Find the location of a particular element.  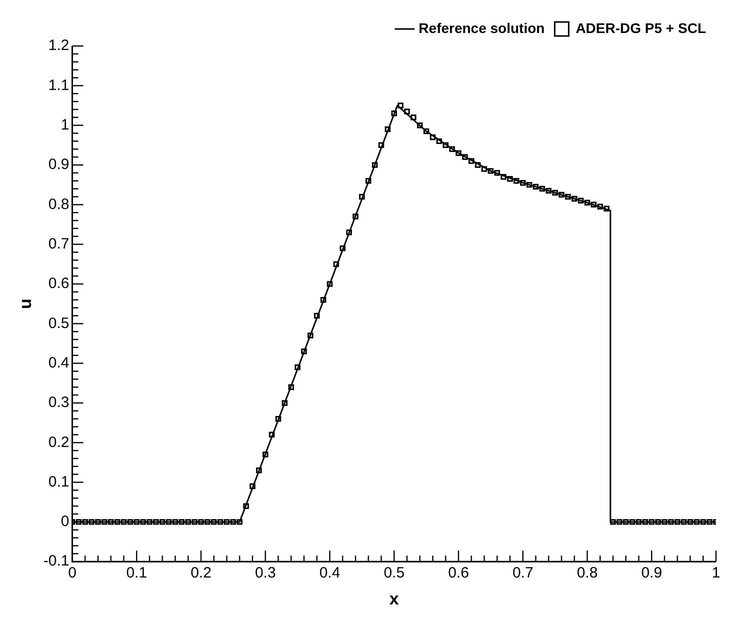

y-tick-label: 1.2 is located at coordinates (59, 45).